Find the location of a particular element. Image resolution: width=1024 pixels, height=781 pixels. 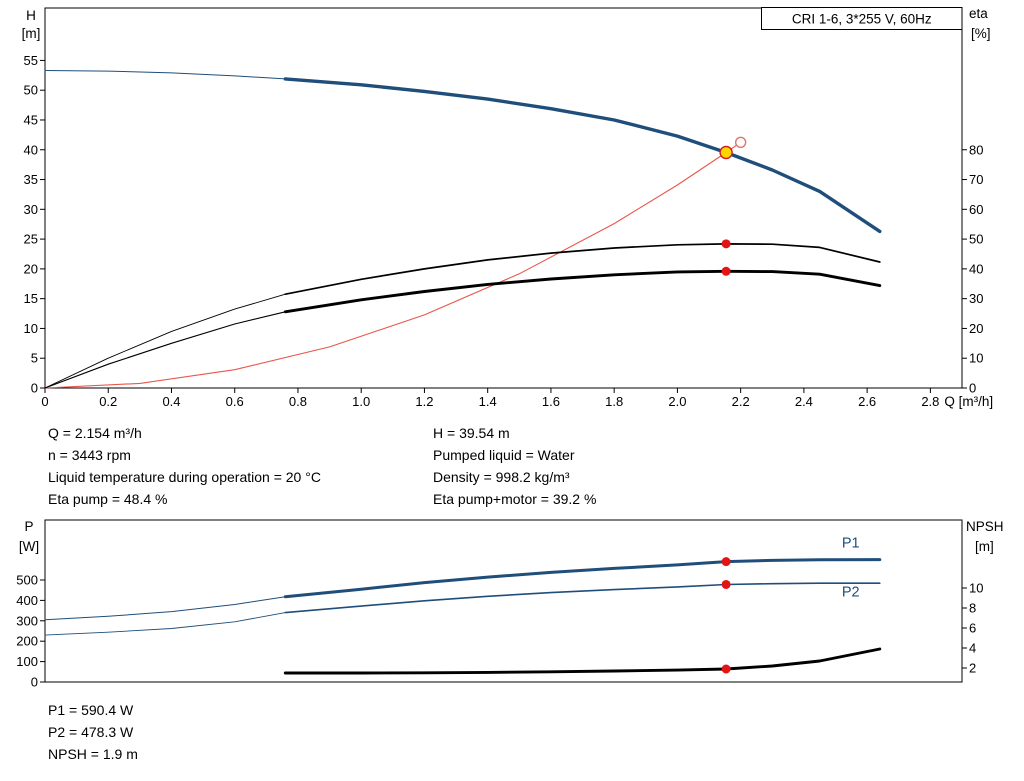

duty-head-text: H = 39.54 m is located at coordinates (471, 433).